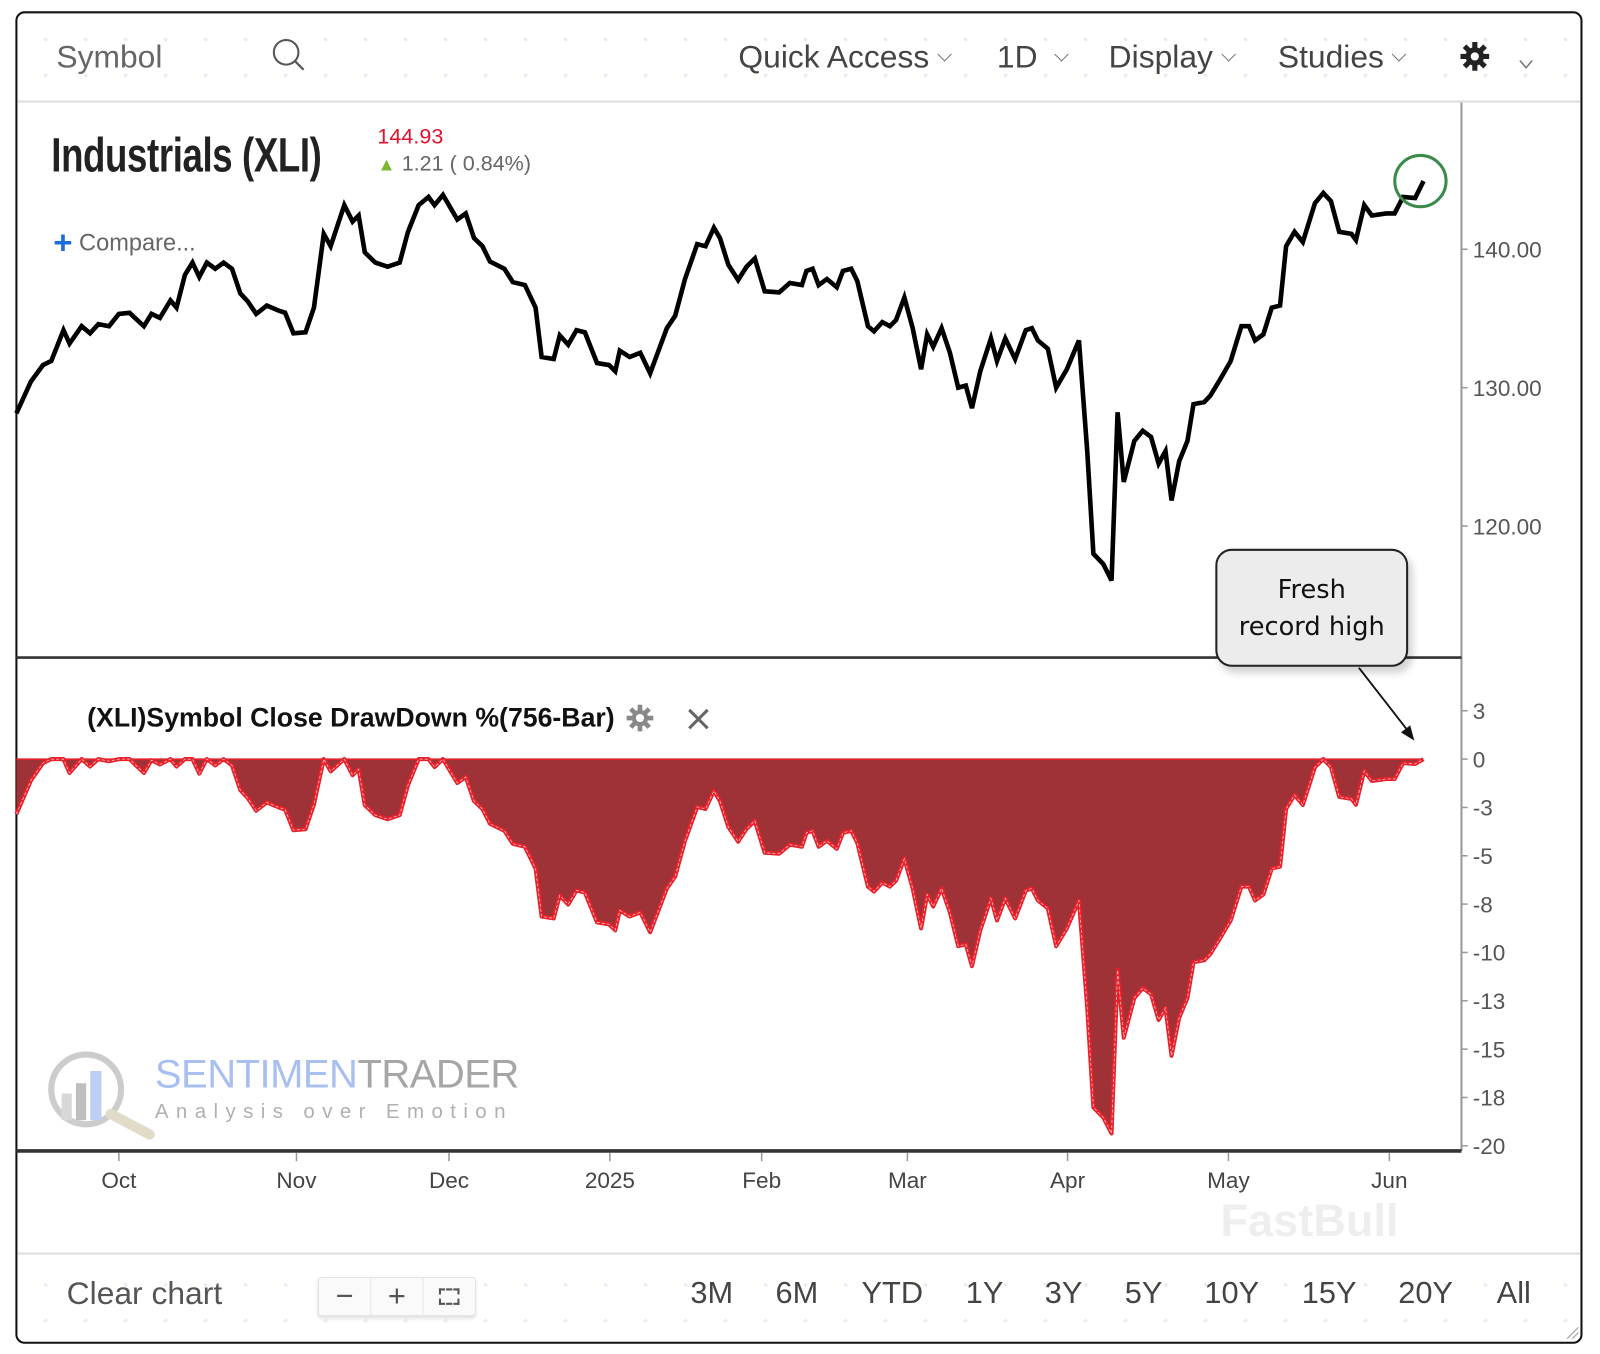 The width and height of the screenshot is (1600, 1354). What do you see at coordinates (1311, 588) in the screenshot?
I see `annotation-line-1: Fresh` at bounding box center [1311, 588].